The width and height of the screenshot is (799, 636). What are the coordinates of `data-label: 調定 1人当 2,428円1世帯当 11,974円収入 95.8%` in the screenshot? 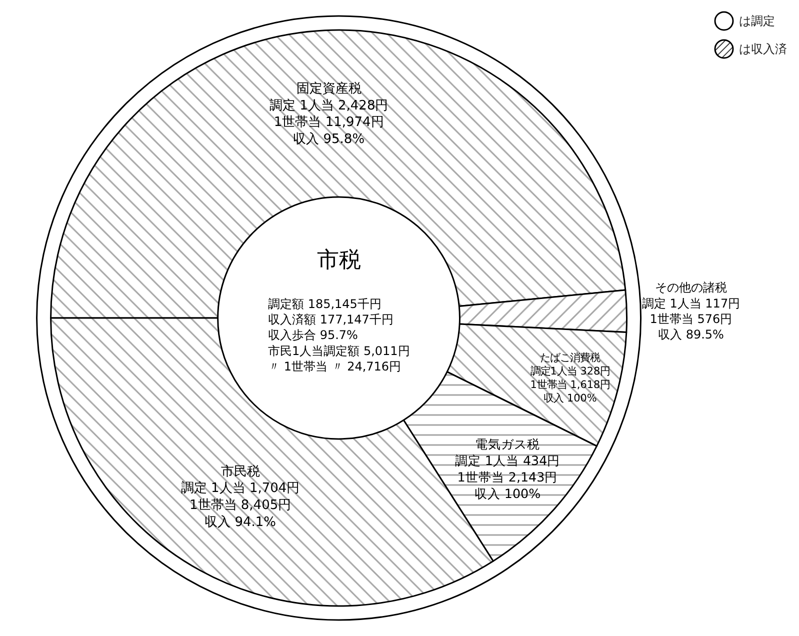 It's located at (328, 123).